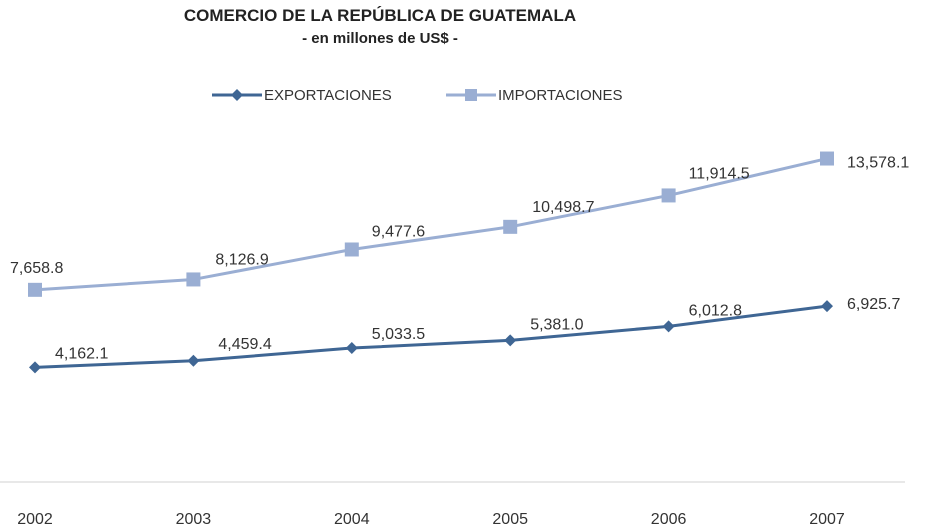 This screenshot has height=525, width=927. What do you see at coordinates (241, 259) in the screenshot?
I see `data-label-importaciones: 8,126.9` at bounding box center [241, 259].